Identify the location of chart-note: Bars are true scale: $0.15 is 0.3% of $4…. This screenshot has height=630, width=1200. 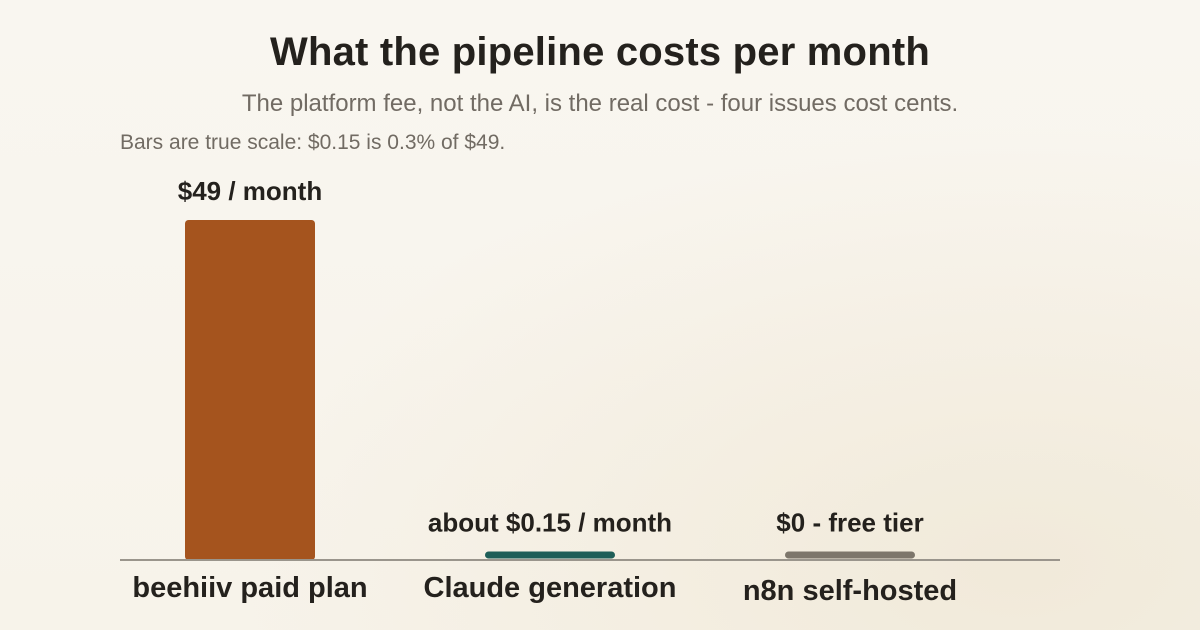
(313, 142).